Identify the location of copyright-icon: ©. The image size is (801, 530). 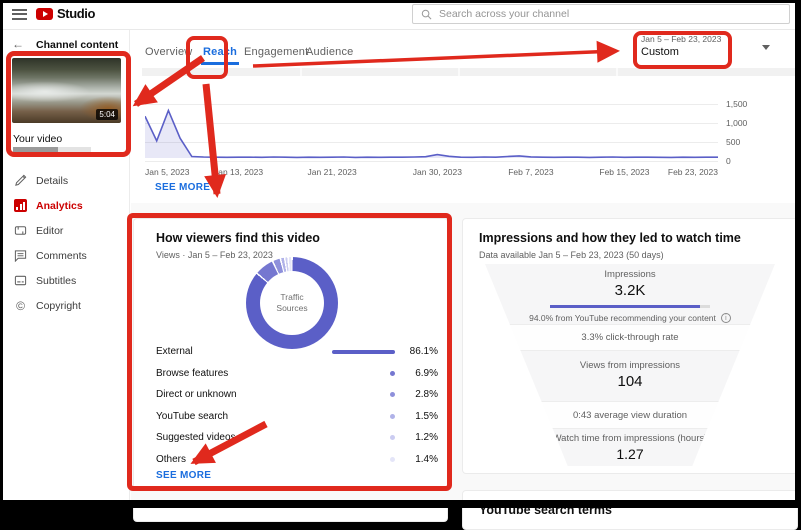
(20, 305).